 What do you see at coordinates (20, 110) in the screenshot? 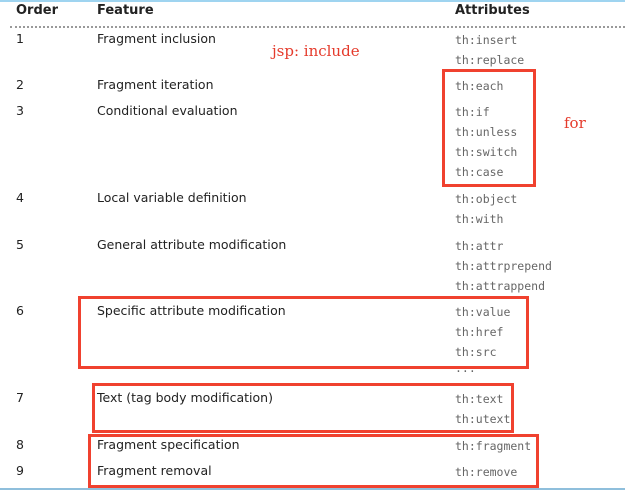
I see `row-order: 3` at bounding box center [20, 110].